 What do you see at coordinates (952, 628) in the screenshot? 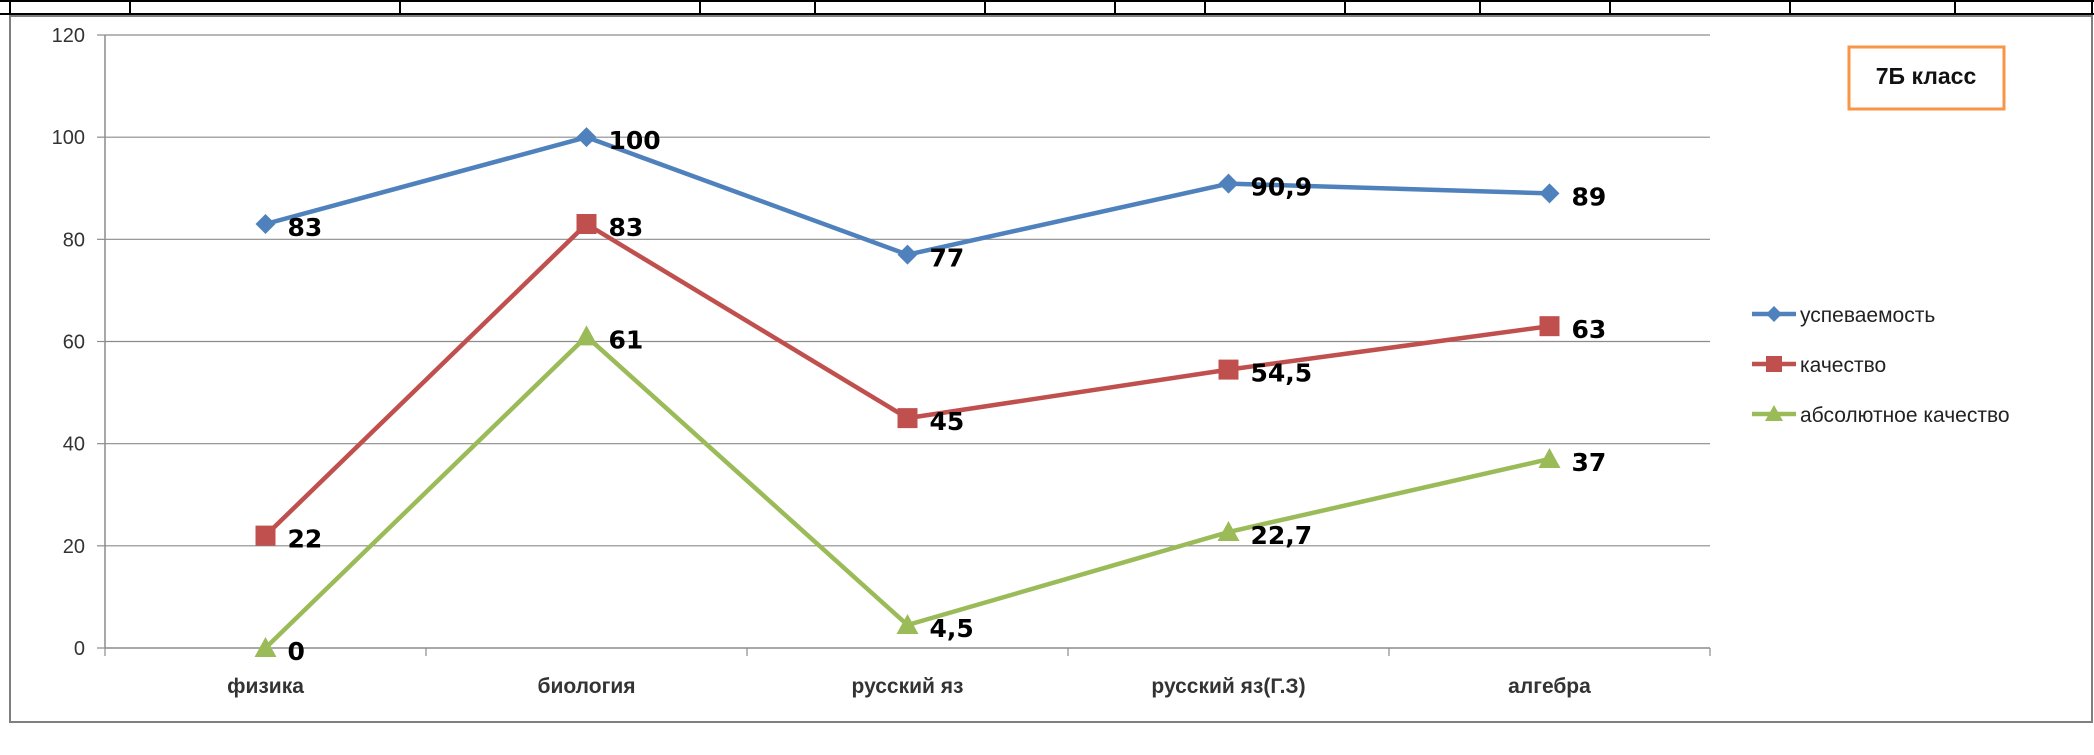
I see `data-label: 4,5` at bounding box center [952, 628].